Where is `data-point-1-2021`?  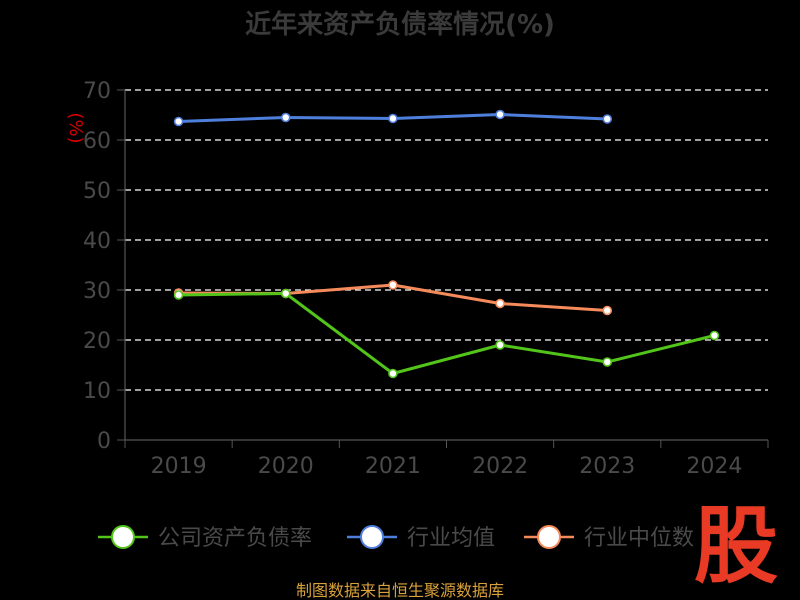 data-point-1-2021 is located at coordinates (393, 118).